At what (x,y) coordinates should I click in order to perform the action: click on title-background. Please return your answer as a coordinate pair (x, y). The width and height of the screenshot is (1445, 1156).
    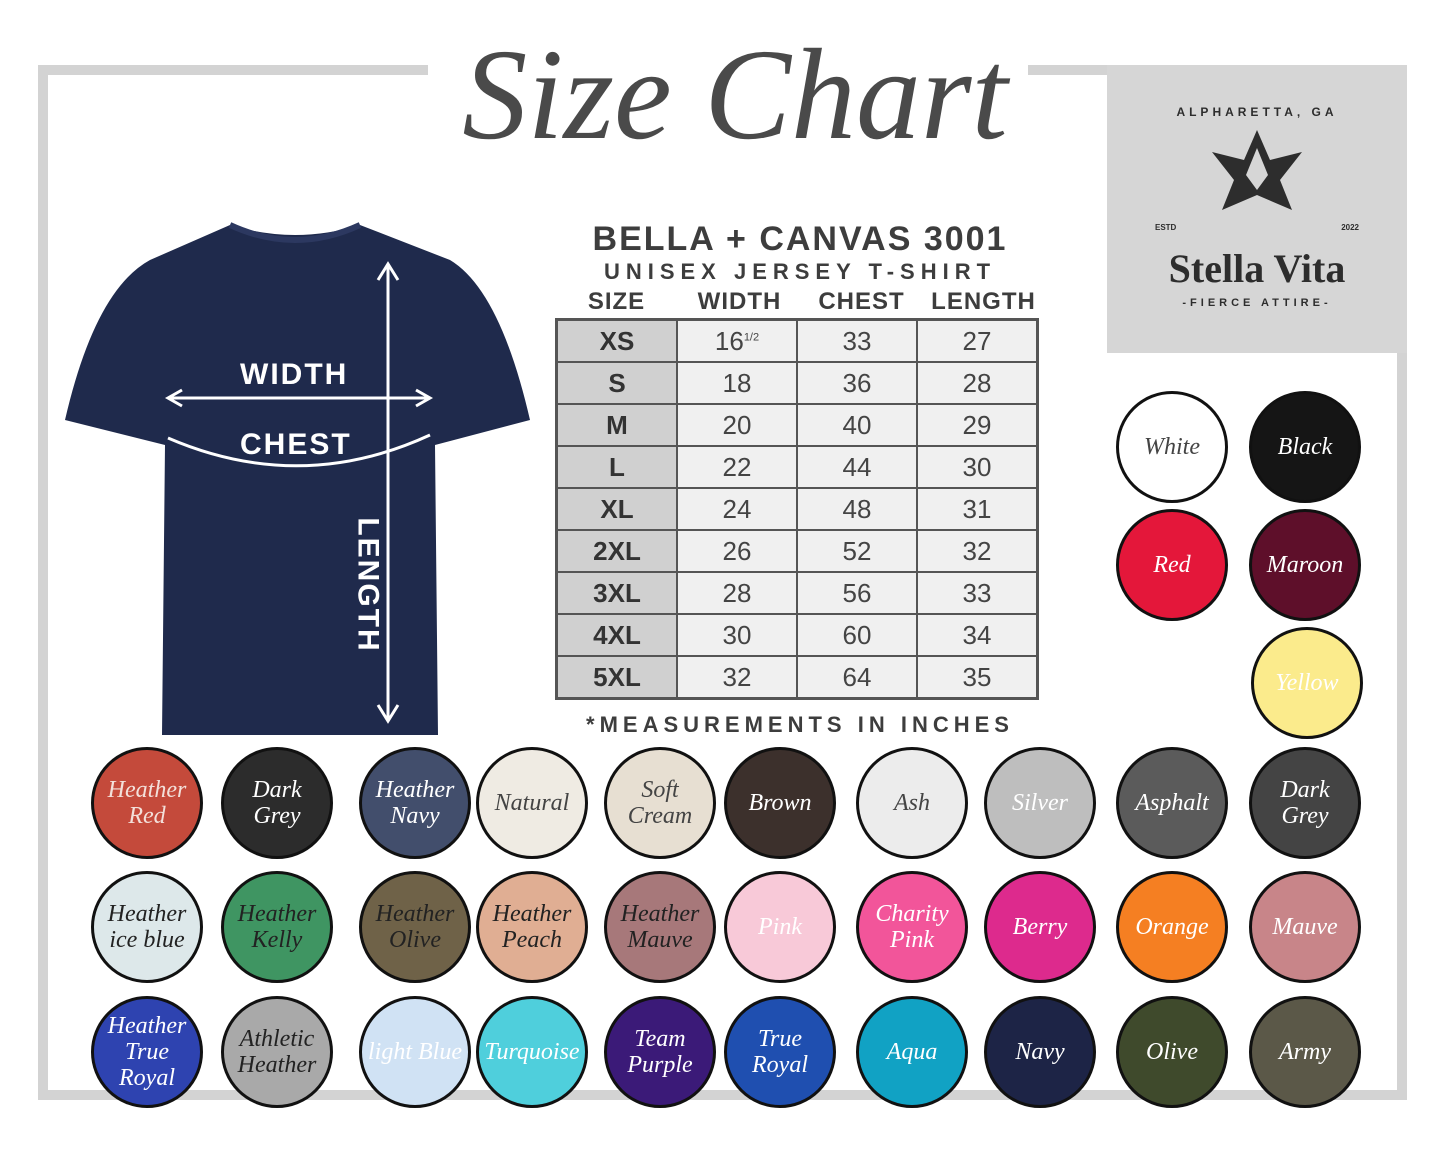
    Looking at the image, I should click on (728, 70).